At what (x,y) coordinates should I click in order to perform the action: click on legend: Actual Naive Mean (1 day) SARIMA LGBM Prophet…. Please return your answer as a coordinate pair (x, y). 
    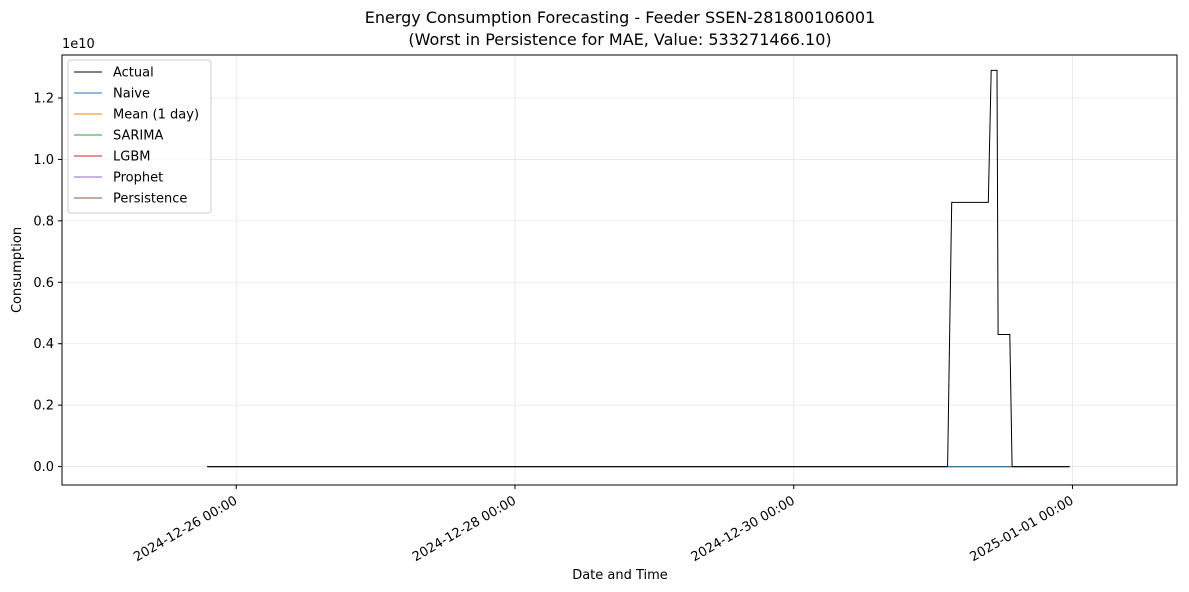
    Looking at the image, I should click on (139, 136).